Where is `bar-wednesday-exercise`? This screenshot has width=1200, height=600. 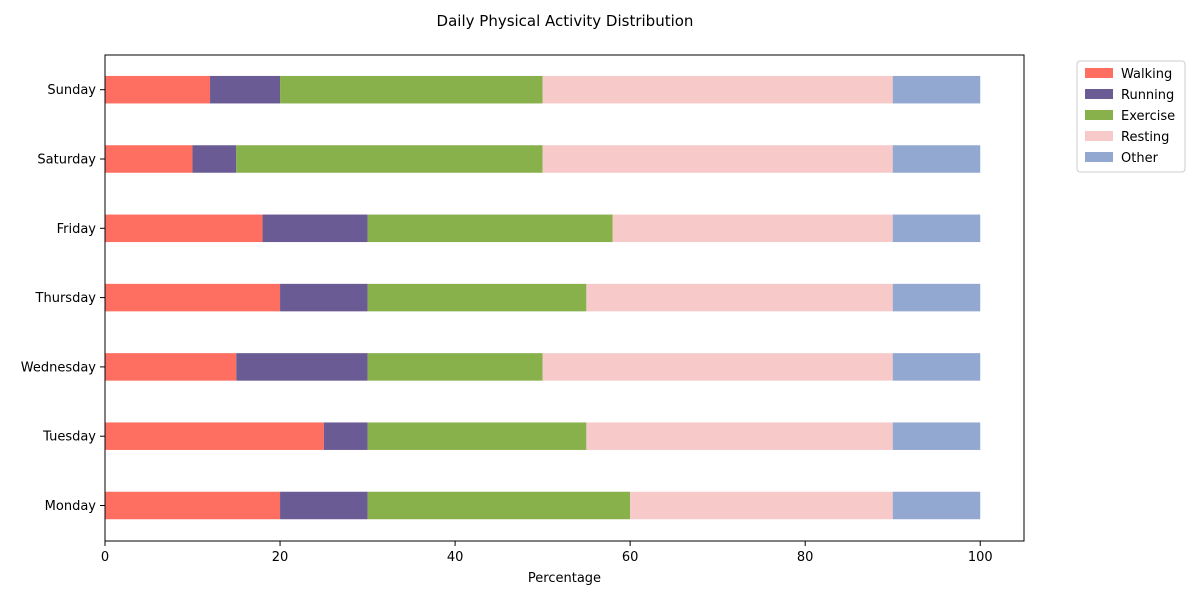 bar-wednesday-exercise is located at coordinates (455, 367).